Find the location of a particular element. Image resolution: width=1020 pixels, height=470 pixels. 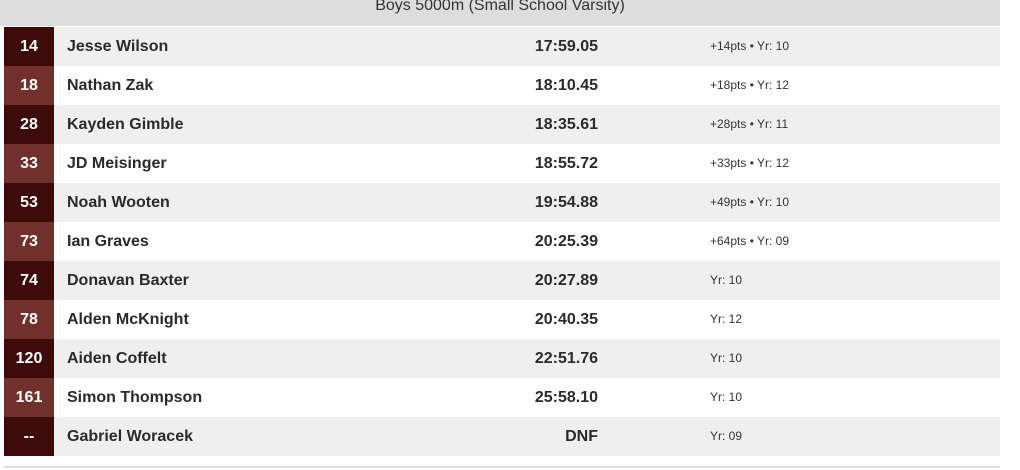

event-title: Boys 5000m (Small School Varsity) is located at coordinates (500, 7).